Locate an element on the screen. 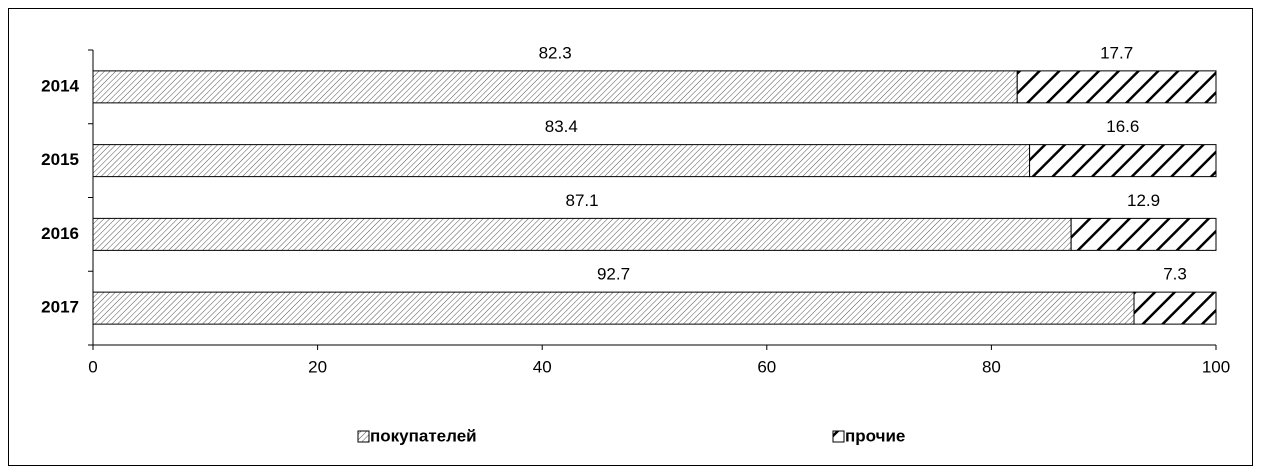  data-label: 17.7 is located at coordinates (1116, 52).